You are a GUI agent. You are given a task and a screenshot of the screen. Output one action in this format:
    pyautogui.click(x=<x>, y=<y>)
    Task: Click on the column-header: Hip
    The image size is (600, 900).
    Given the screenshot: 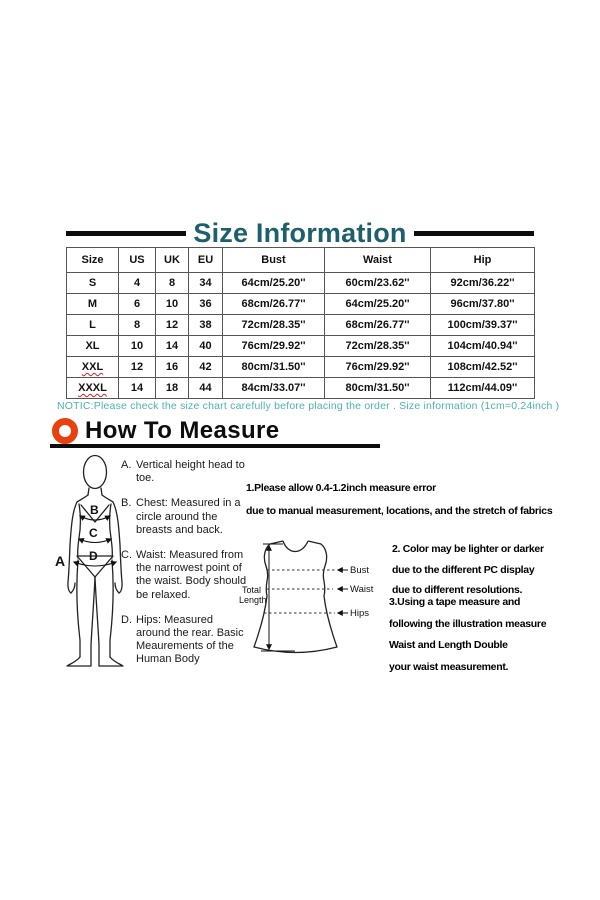 What is the action you would take?
    pyautogui.click(x=482, y=260)
    